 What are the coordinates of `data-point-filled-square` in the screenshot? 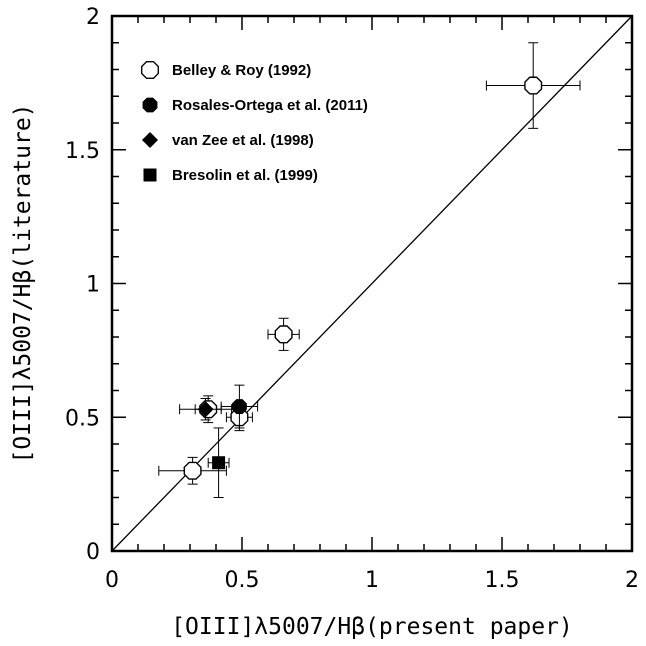 It's located at (218, 462).